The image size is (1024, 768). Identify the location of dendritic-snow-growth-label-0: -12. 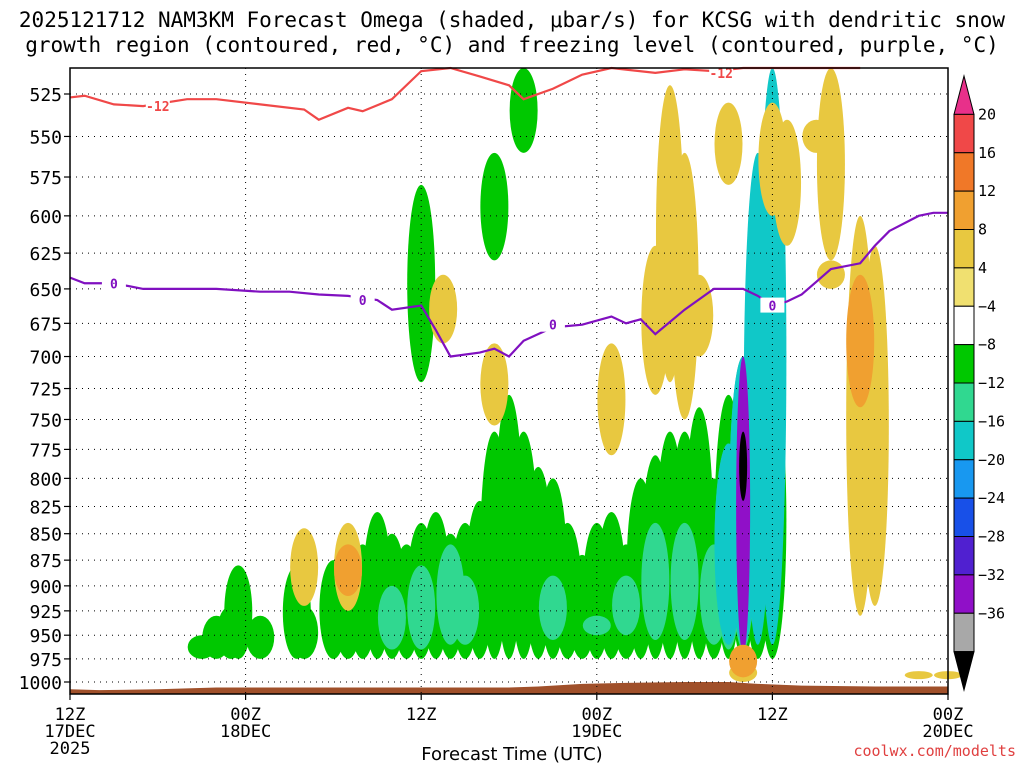
(157, 107).